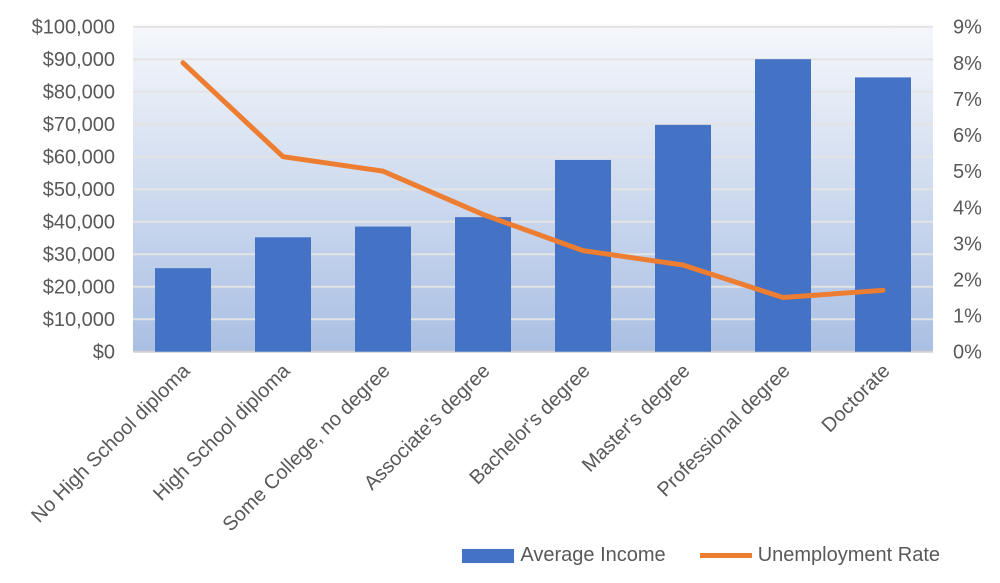  I want to click on y-right-tick-label: 1%, so click(967, 317).